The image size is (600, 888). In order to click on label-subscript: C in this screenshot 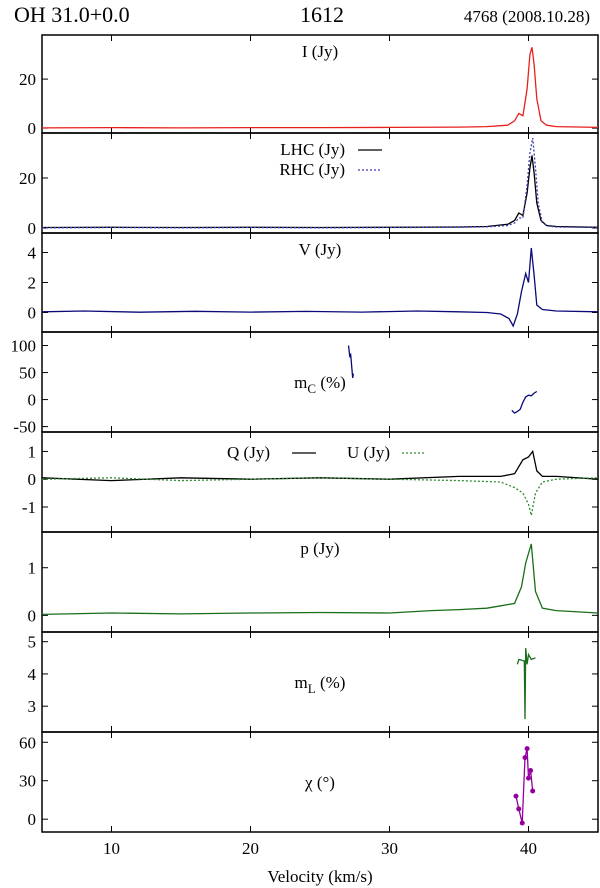, I will do `click(311, 388)`.